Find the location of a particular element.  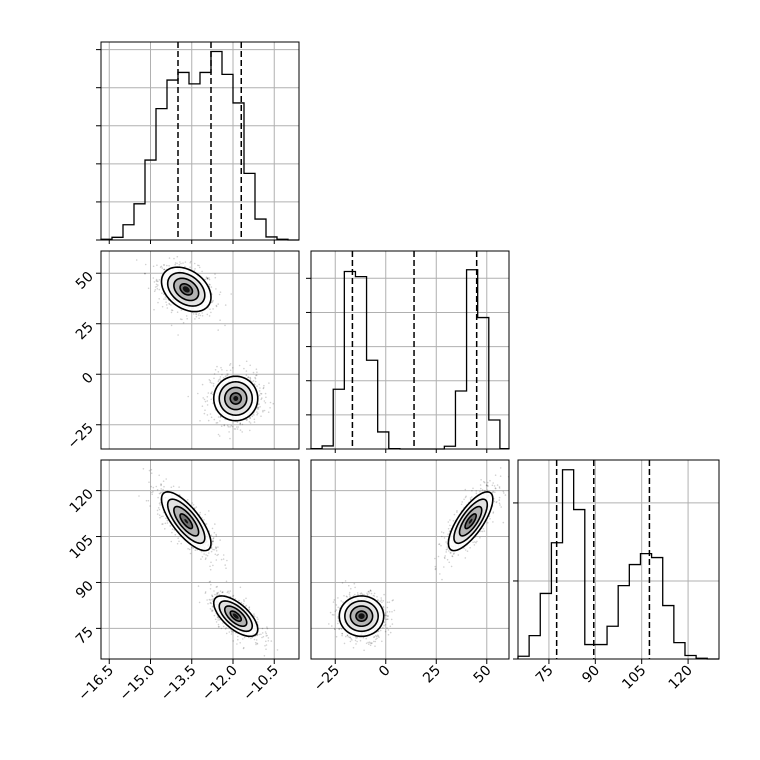

grid is located at coordinates (618, 560).